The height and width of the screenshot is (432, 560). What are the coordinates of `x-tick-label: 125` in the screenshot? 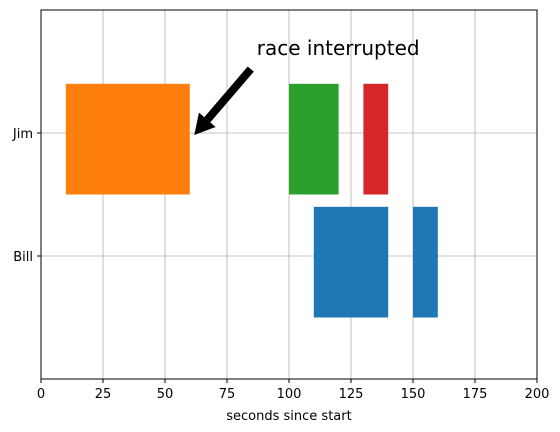 It's located at (351, 394).